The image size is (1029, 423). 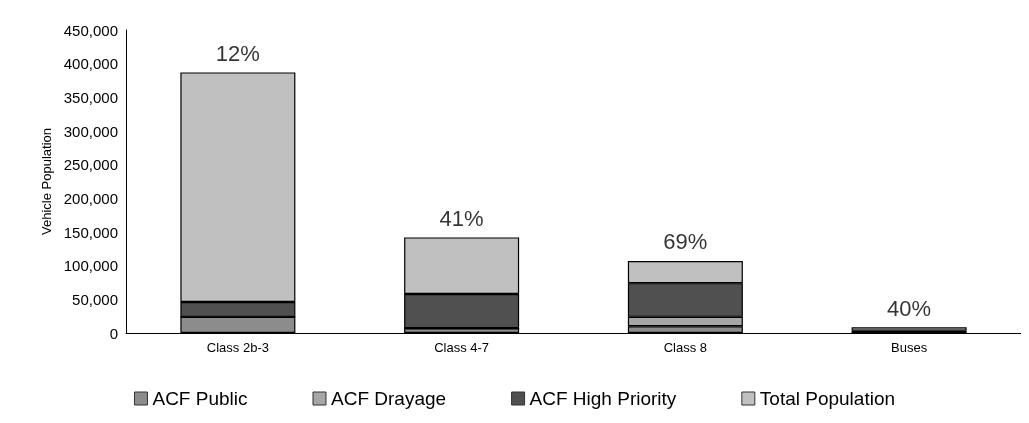 What do you see at coordinates (685, 347) in the screenshot?
I see `x-tick-label: Class 8` at bounding box center [685, 347].